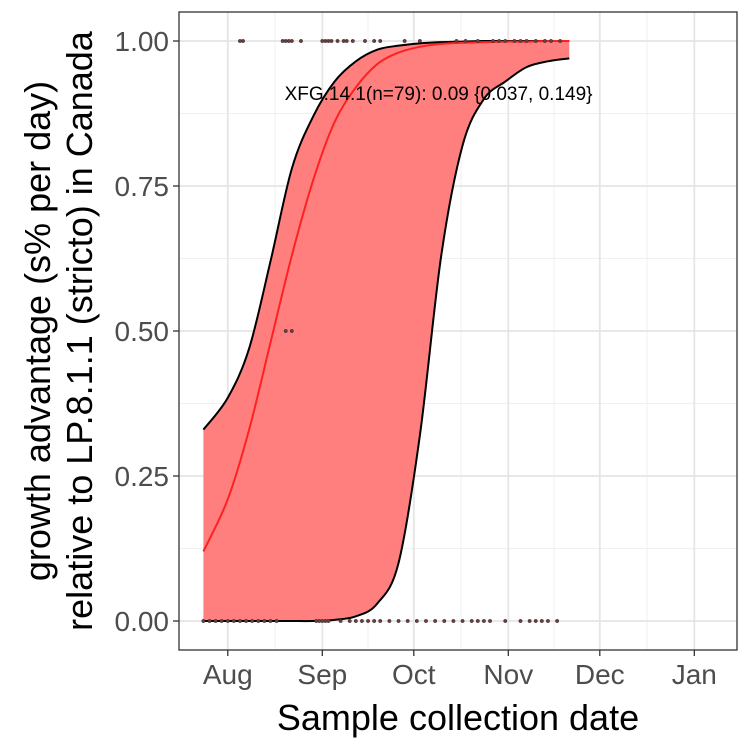  I want to click on y-tick-label: 0.75, so click(142, 186).